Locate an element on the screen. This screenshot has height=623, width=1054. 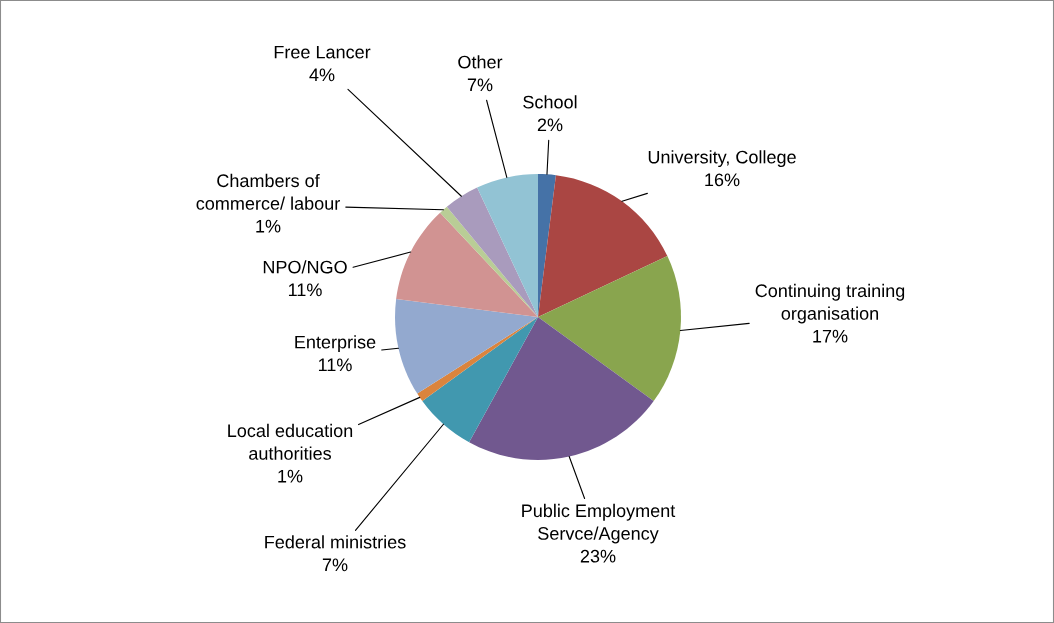
slice-label: Federal ministries is located at coordinates (335, 542).